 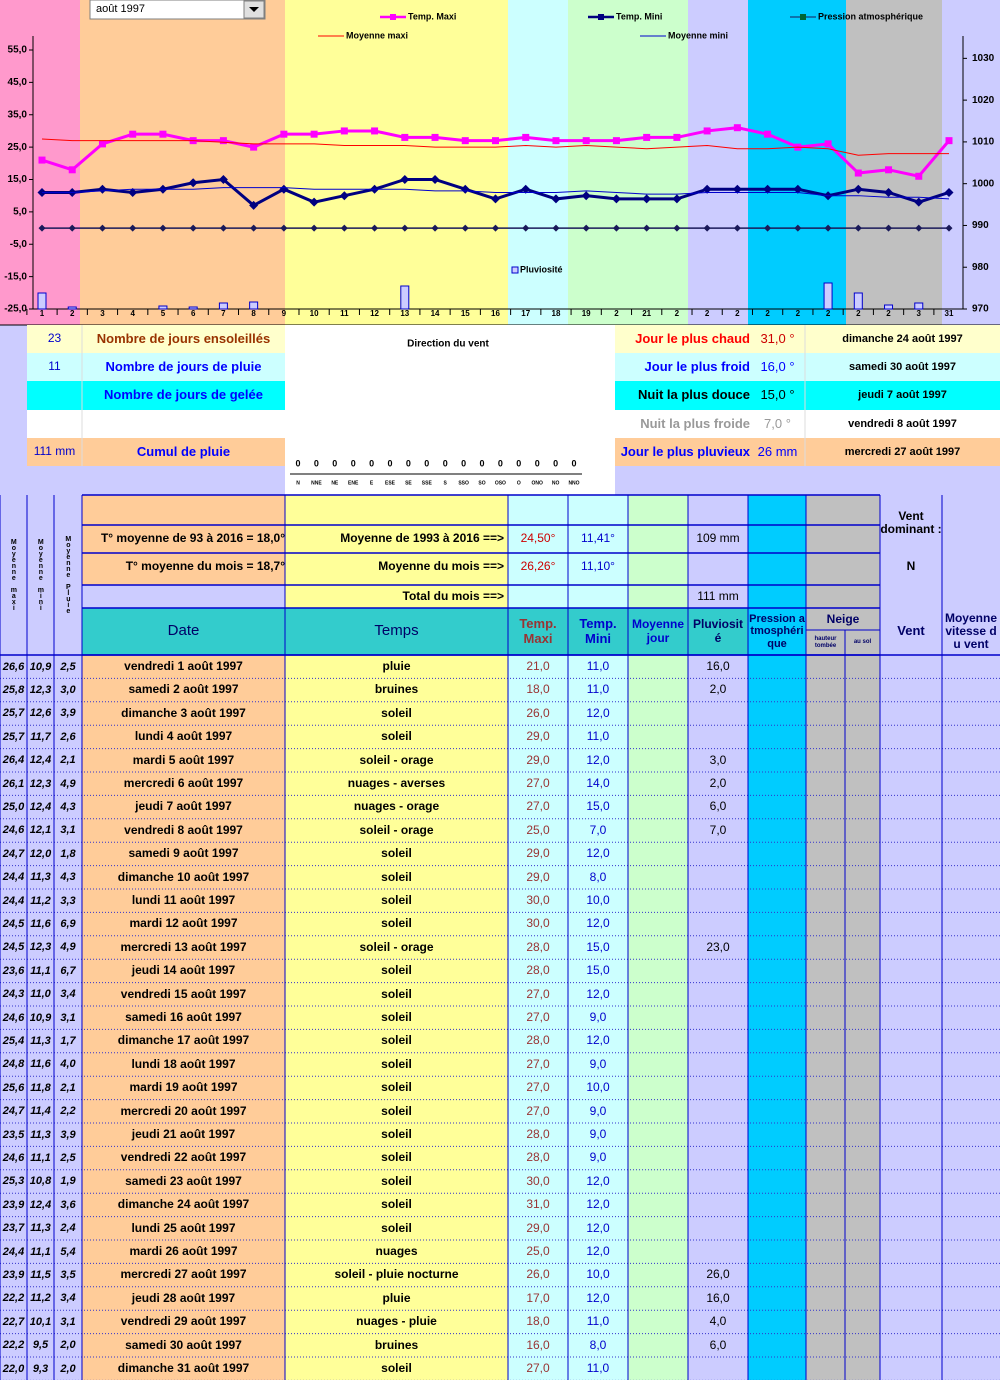 I want to click on moyenne-pluie: 3,6, so click(x=68, y=1204).